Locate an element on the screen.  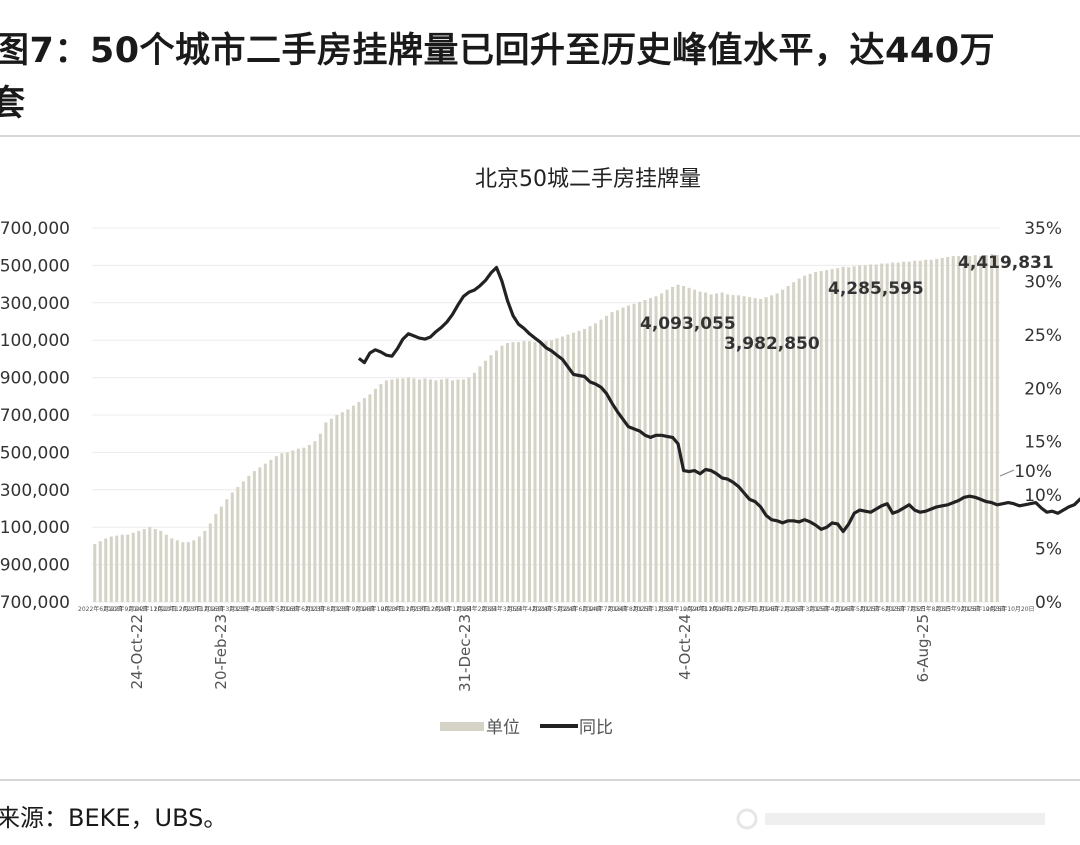
x-rotated-label: 6-Aug-25 is located at coordinates (923, 648).